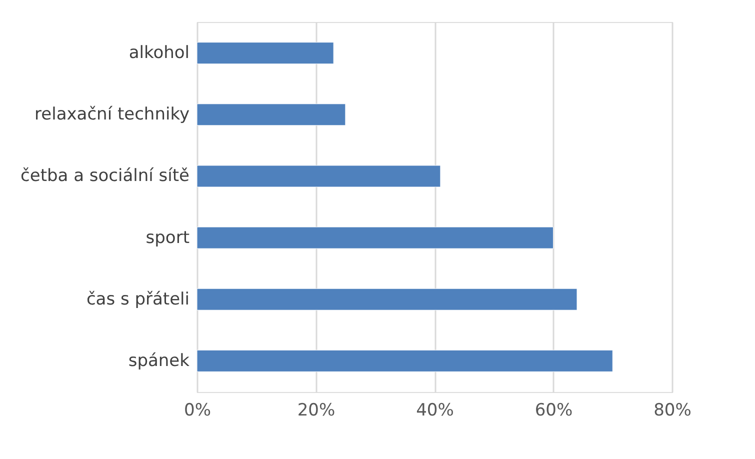 This screenshot has width=755, height=459. Describe the element at coordinates (197, 410) in the screenshot. I see `x-tick-label: 0%` at that location.